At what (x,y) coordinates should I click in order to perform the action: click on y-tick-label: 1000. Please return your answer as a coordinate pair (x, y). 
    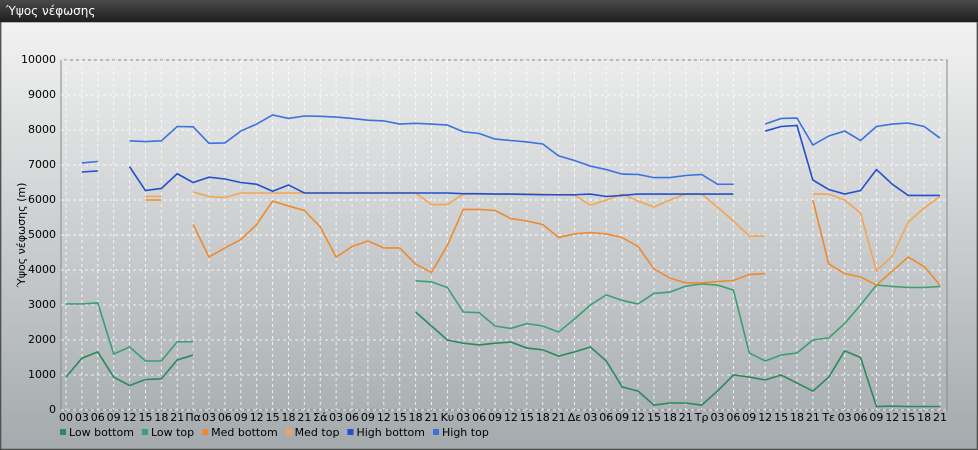
    Looking at the image, I should click on (42, 374).